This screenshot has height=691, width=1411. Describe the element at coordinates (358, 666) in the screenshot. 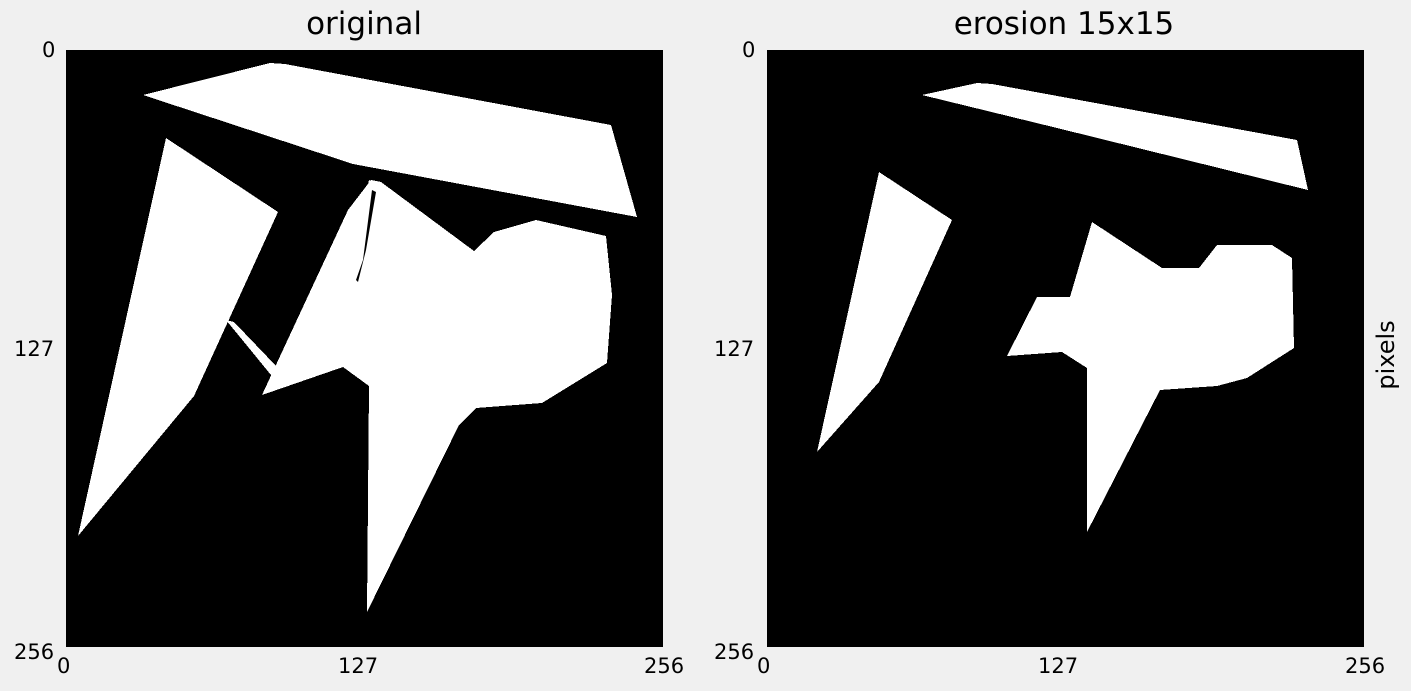

I see `original-xtick-127: 127` at that location.